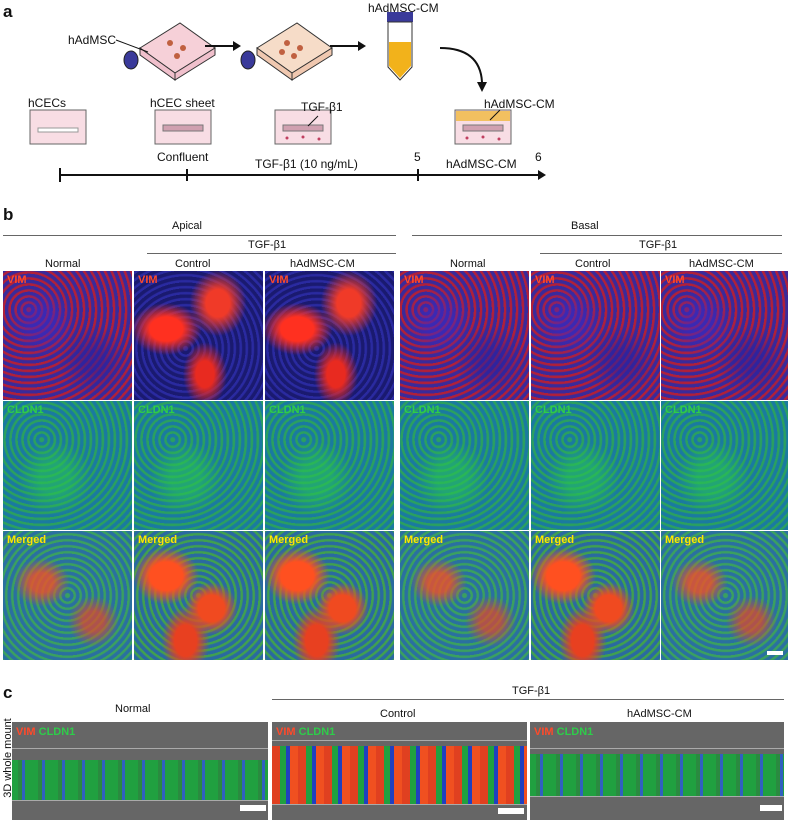 The image size is (788, 820). What do you see at coordinates (182, 103) in the screenshot?
I see `hcec-sheet-label: hCEC sheet` at bounding box center [182, 103].